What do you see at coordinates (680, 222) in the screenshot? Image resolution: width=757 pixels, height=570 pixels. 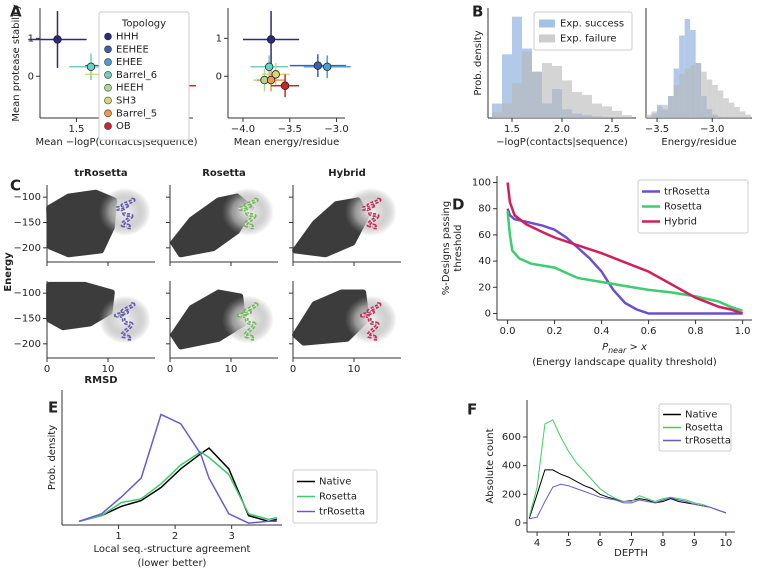 I see `legend-label: Hybrid` at bounding box center [680, 222].